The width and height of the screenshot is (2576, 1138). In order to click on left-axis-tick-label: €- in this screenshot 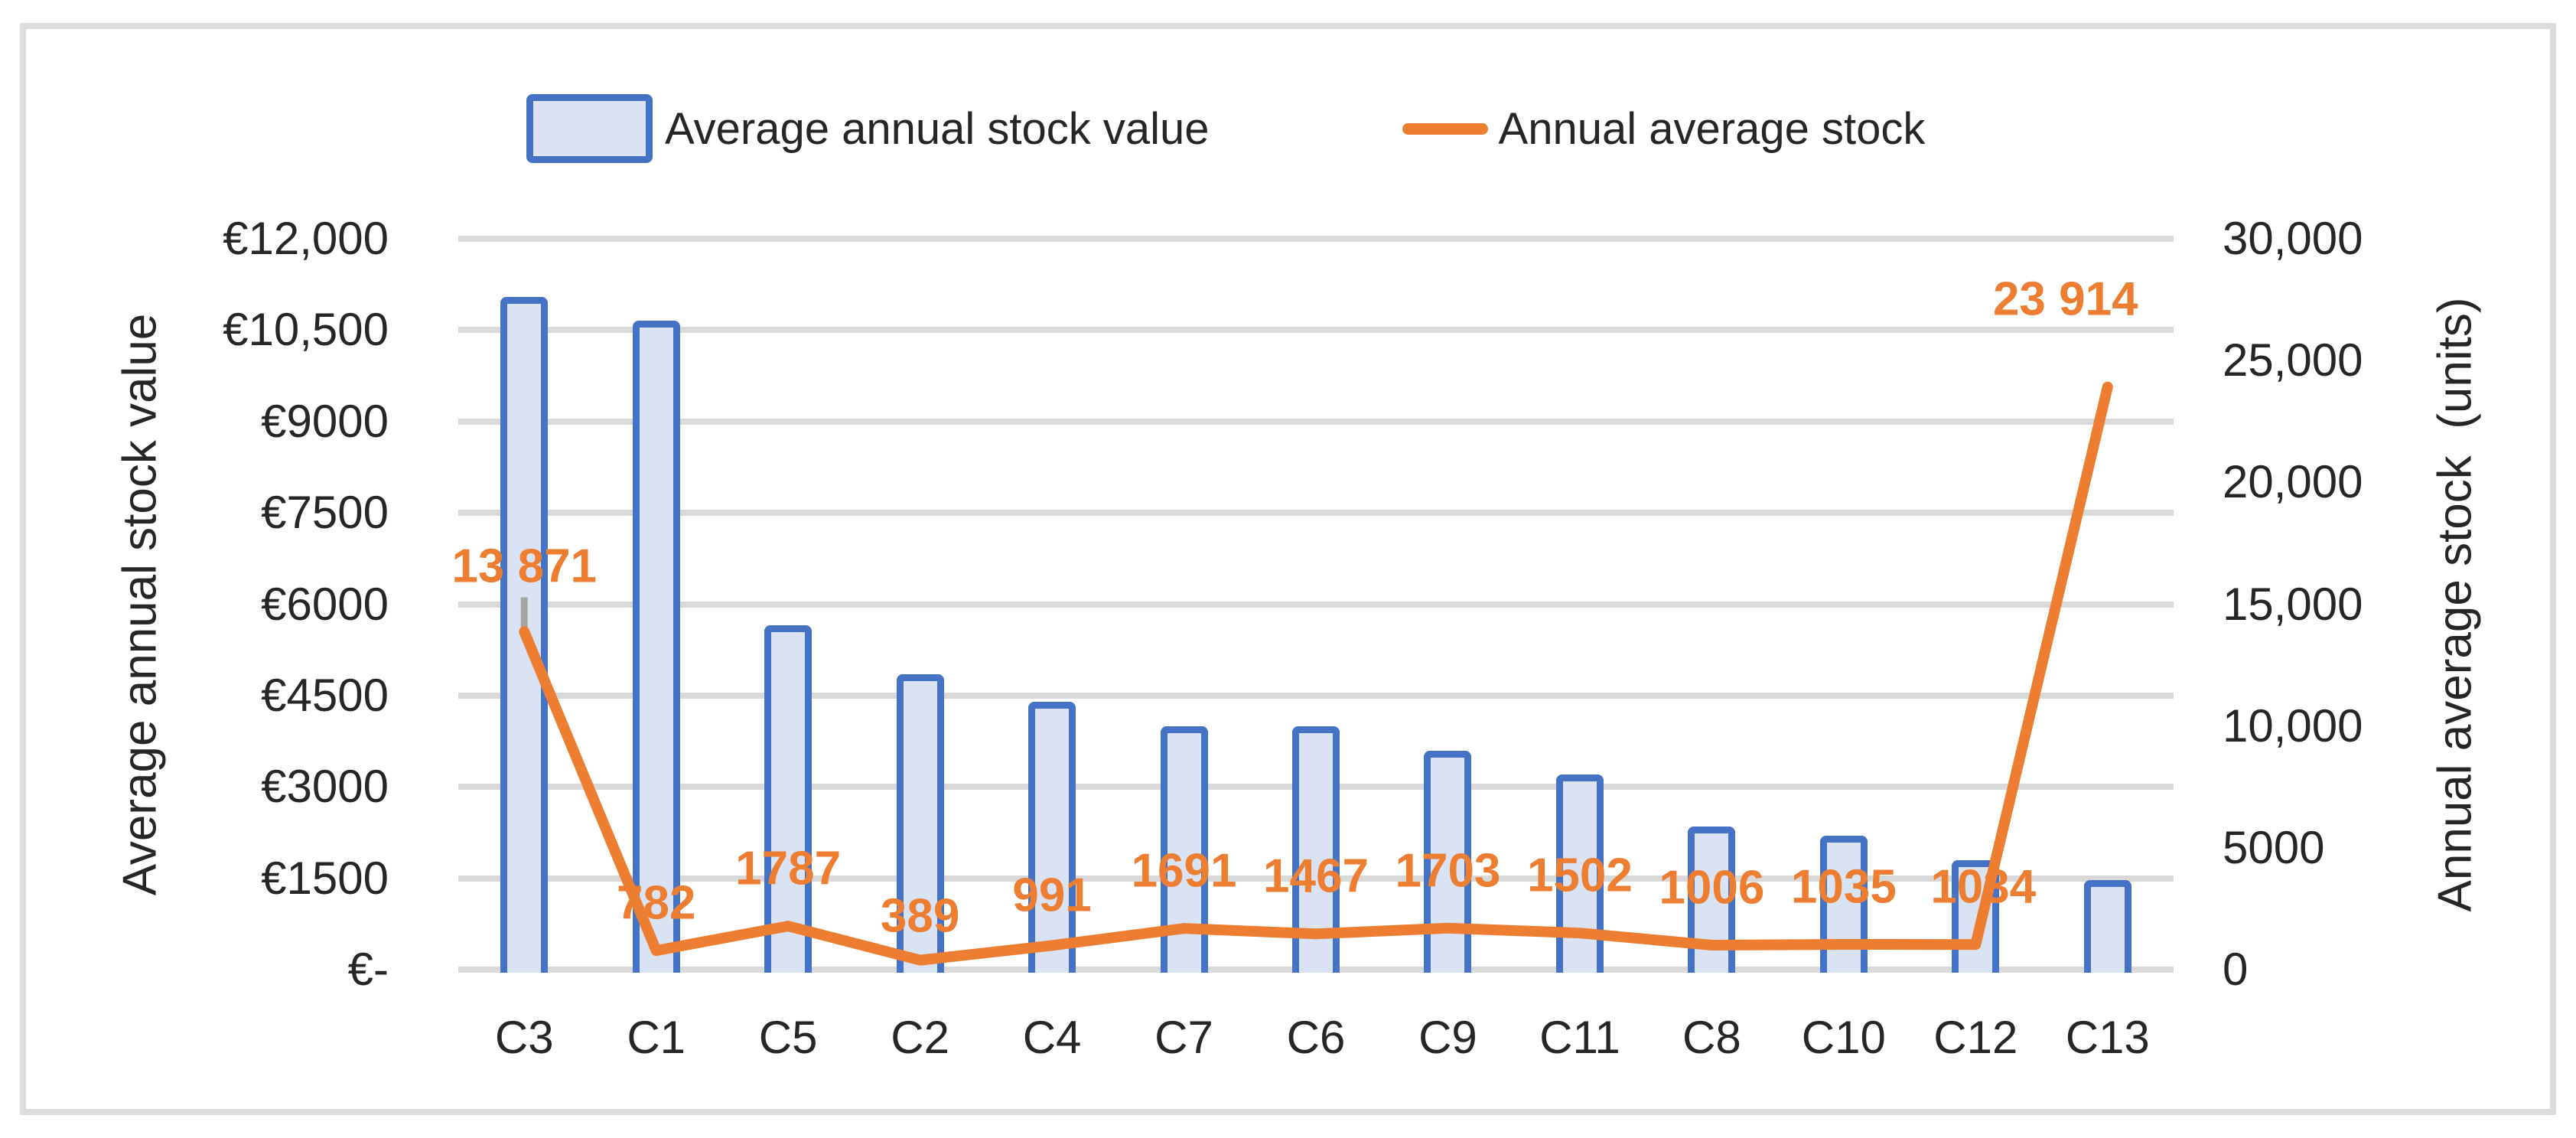, I will do `click(368, 969)`.